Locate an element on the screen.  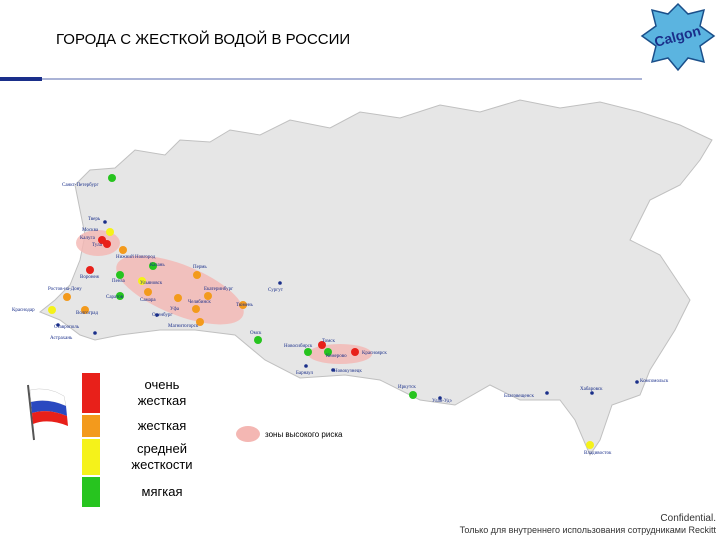
city-label: Улан-Удэ is located at coordinates (442, 401).